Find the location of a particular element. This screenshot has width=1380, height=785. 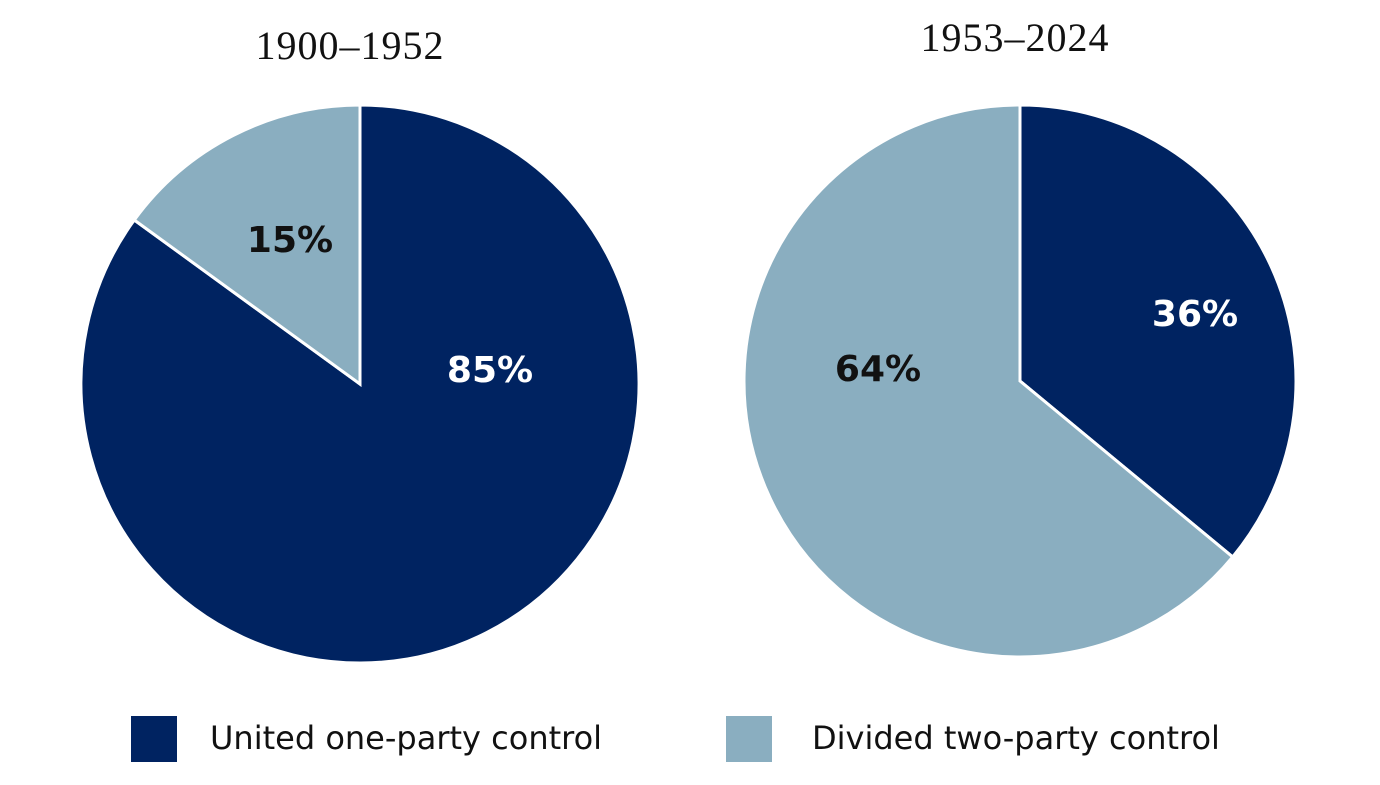

data-label: 85% is located at coordinates (490, 370).